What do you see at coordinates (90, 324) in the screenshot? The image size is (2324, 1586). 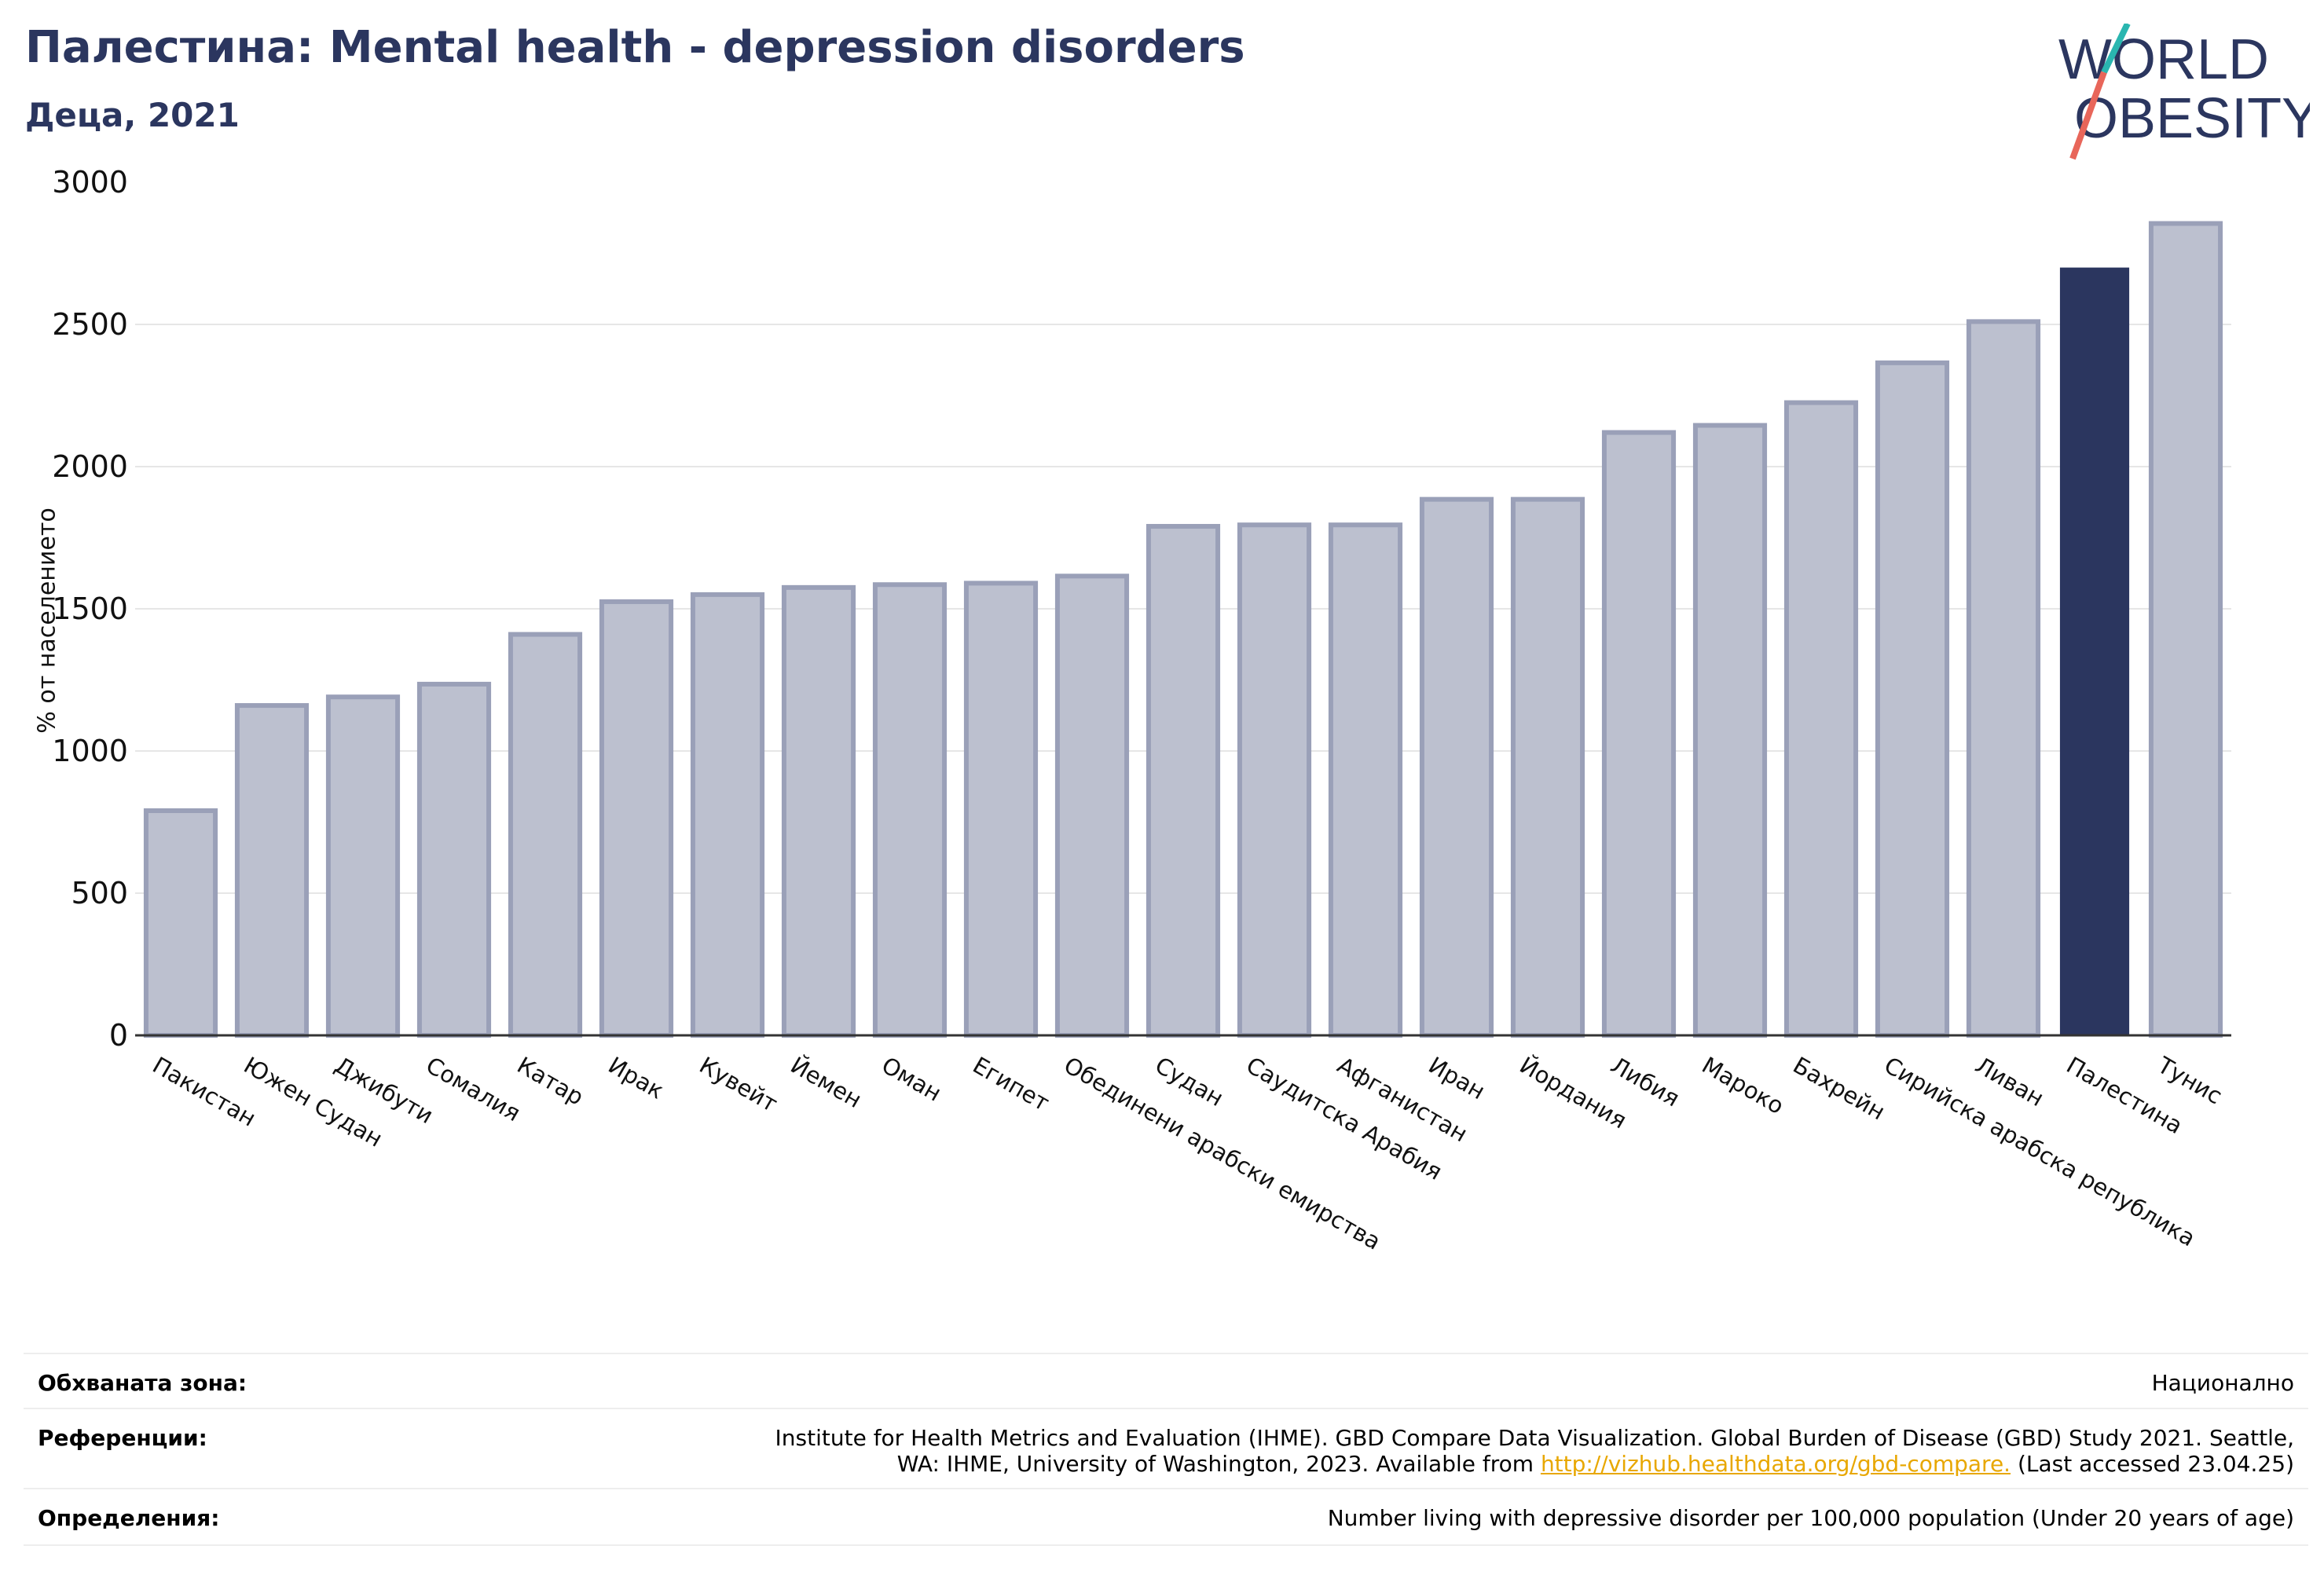 I see `y-tick-label: 2500` at bounding box center [90, 324].